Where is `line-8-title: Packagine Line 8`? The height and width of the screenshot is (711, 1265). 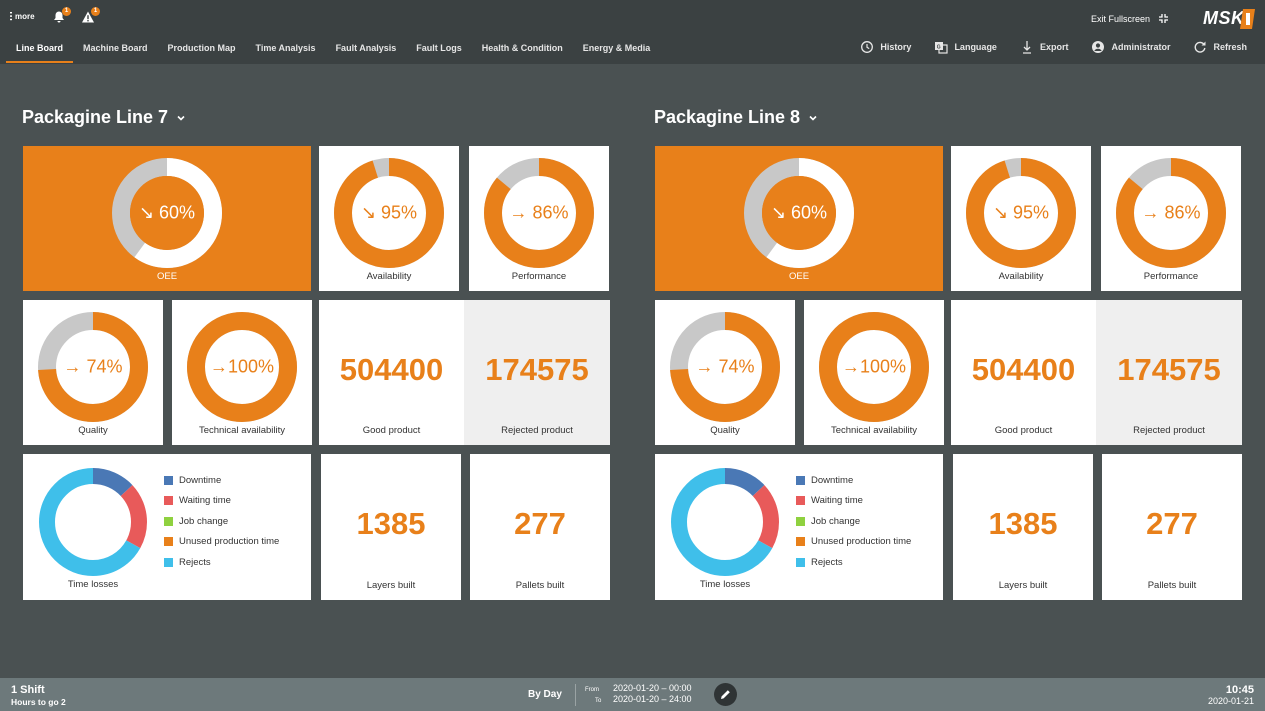
line-8-title: Packagine Line 8 is located at coordinates (727, 117).